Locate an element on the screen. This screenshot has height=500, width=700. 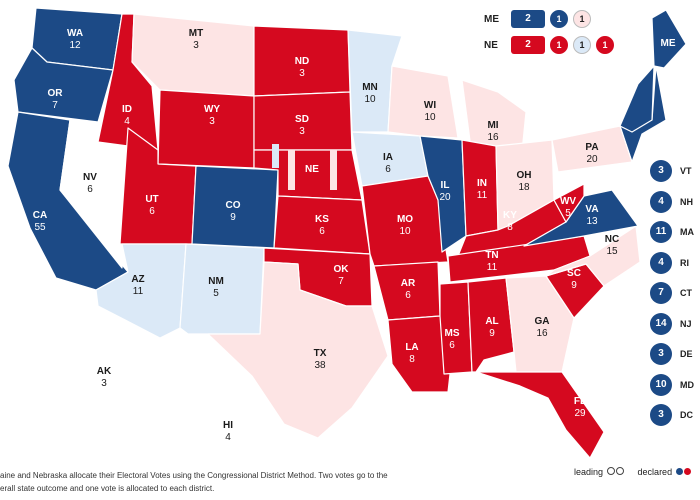
state-votes-mi: 16 is located at coordinates (493, 137).